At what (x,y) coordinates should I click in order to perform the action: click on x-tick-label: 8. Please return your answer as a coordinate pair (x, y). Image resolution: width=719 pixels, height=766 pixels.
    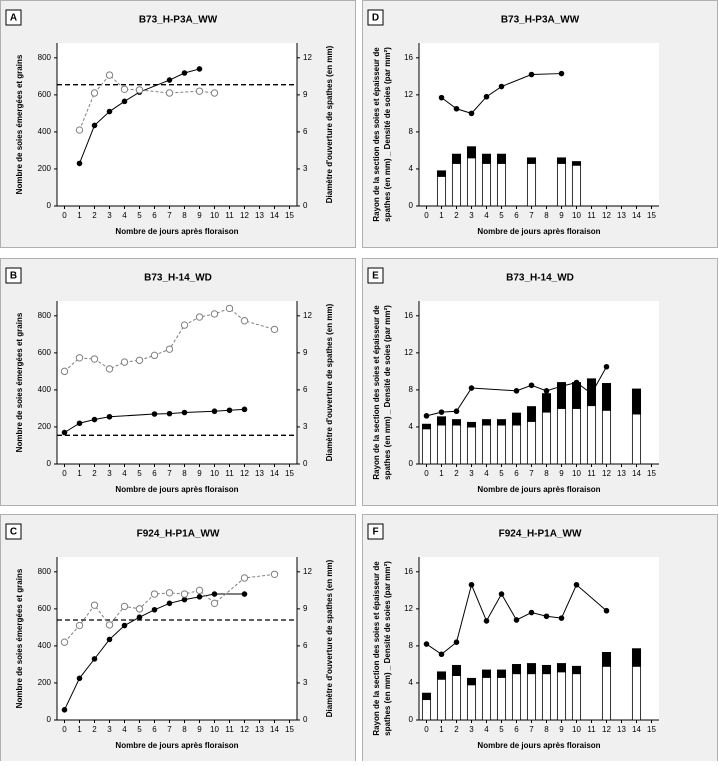
    Looking at the image, I should click on (546, 215).